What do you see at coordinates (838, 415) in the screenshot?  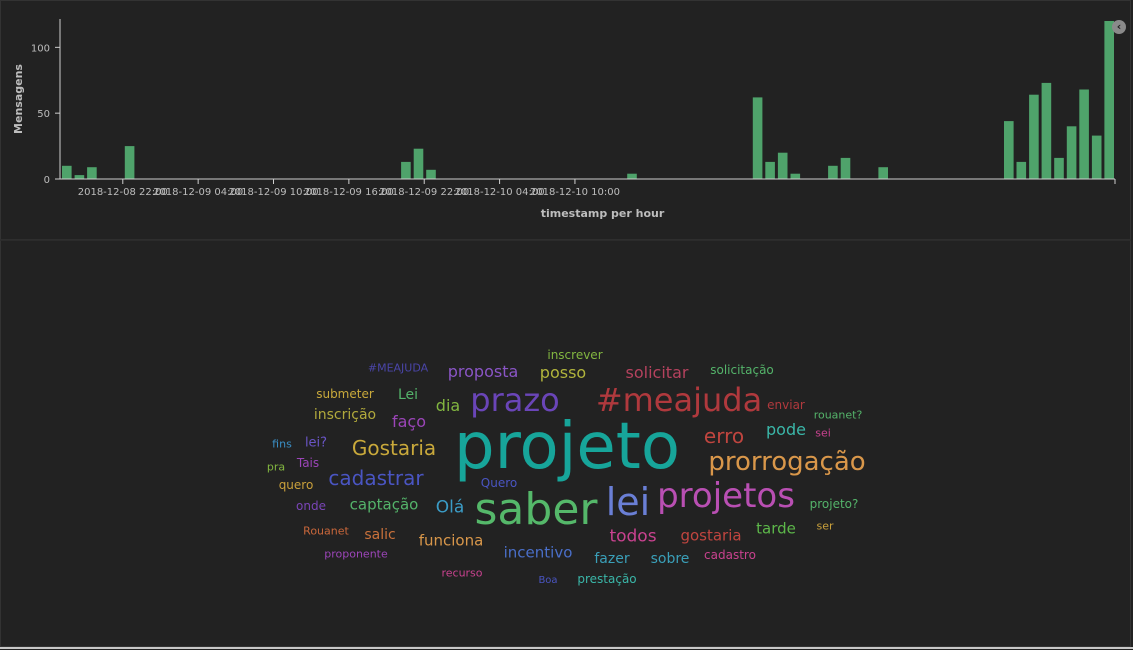 I see `word-cloud-term: rouanet?` at bounding box center [838, 415].